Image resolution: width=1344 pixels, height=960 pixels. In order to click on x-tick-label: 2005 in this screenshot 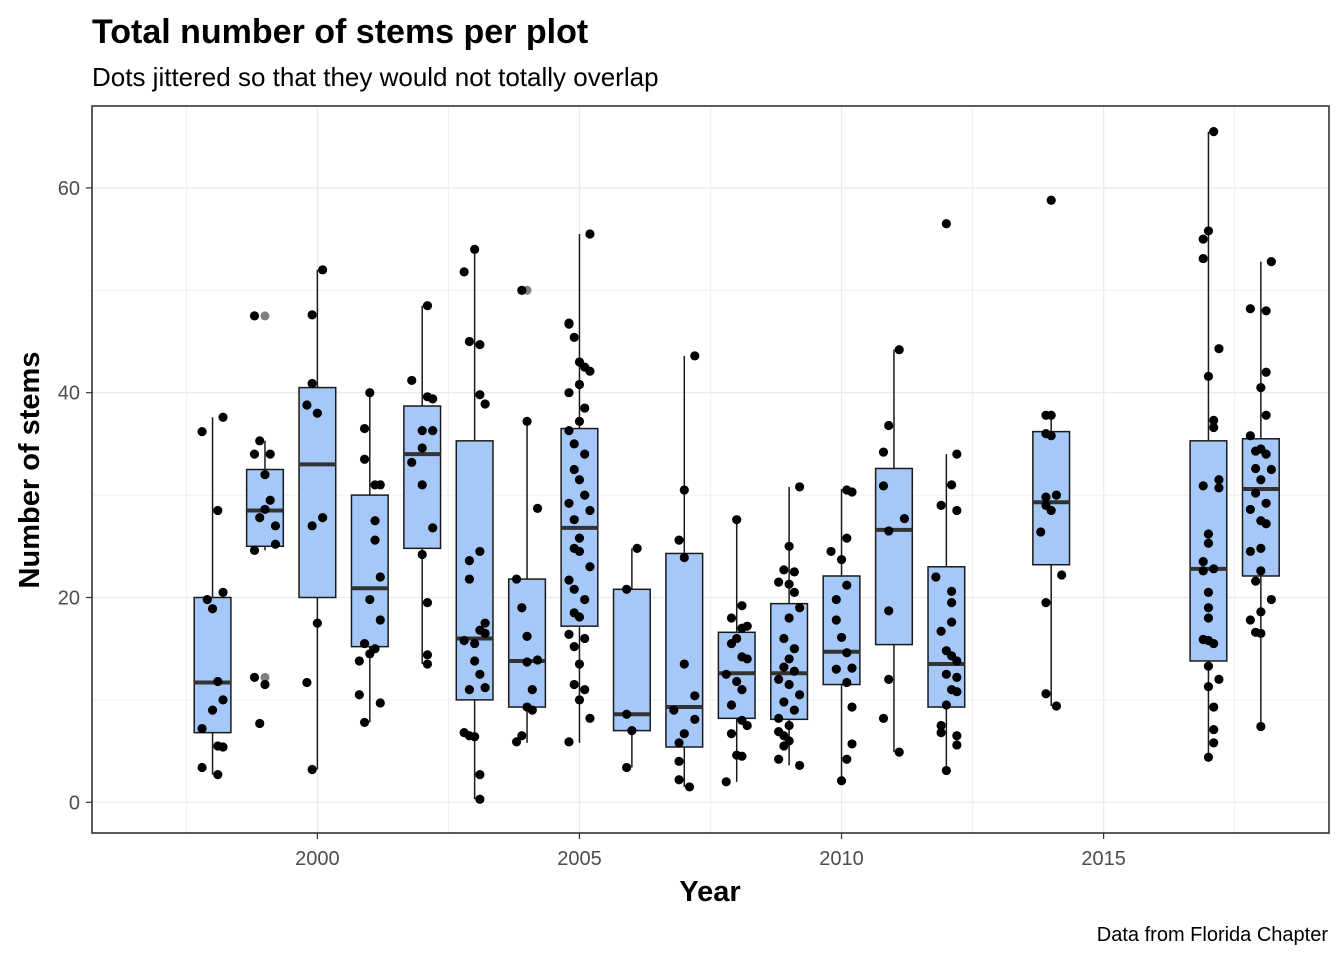, I will do `click(579, 859)`.